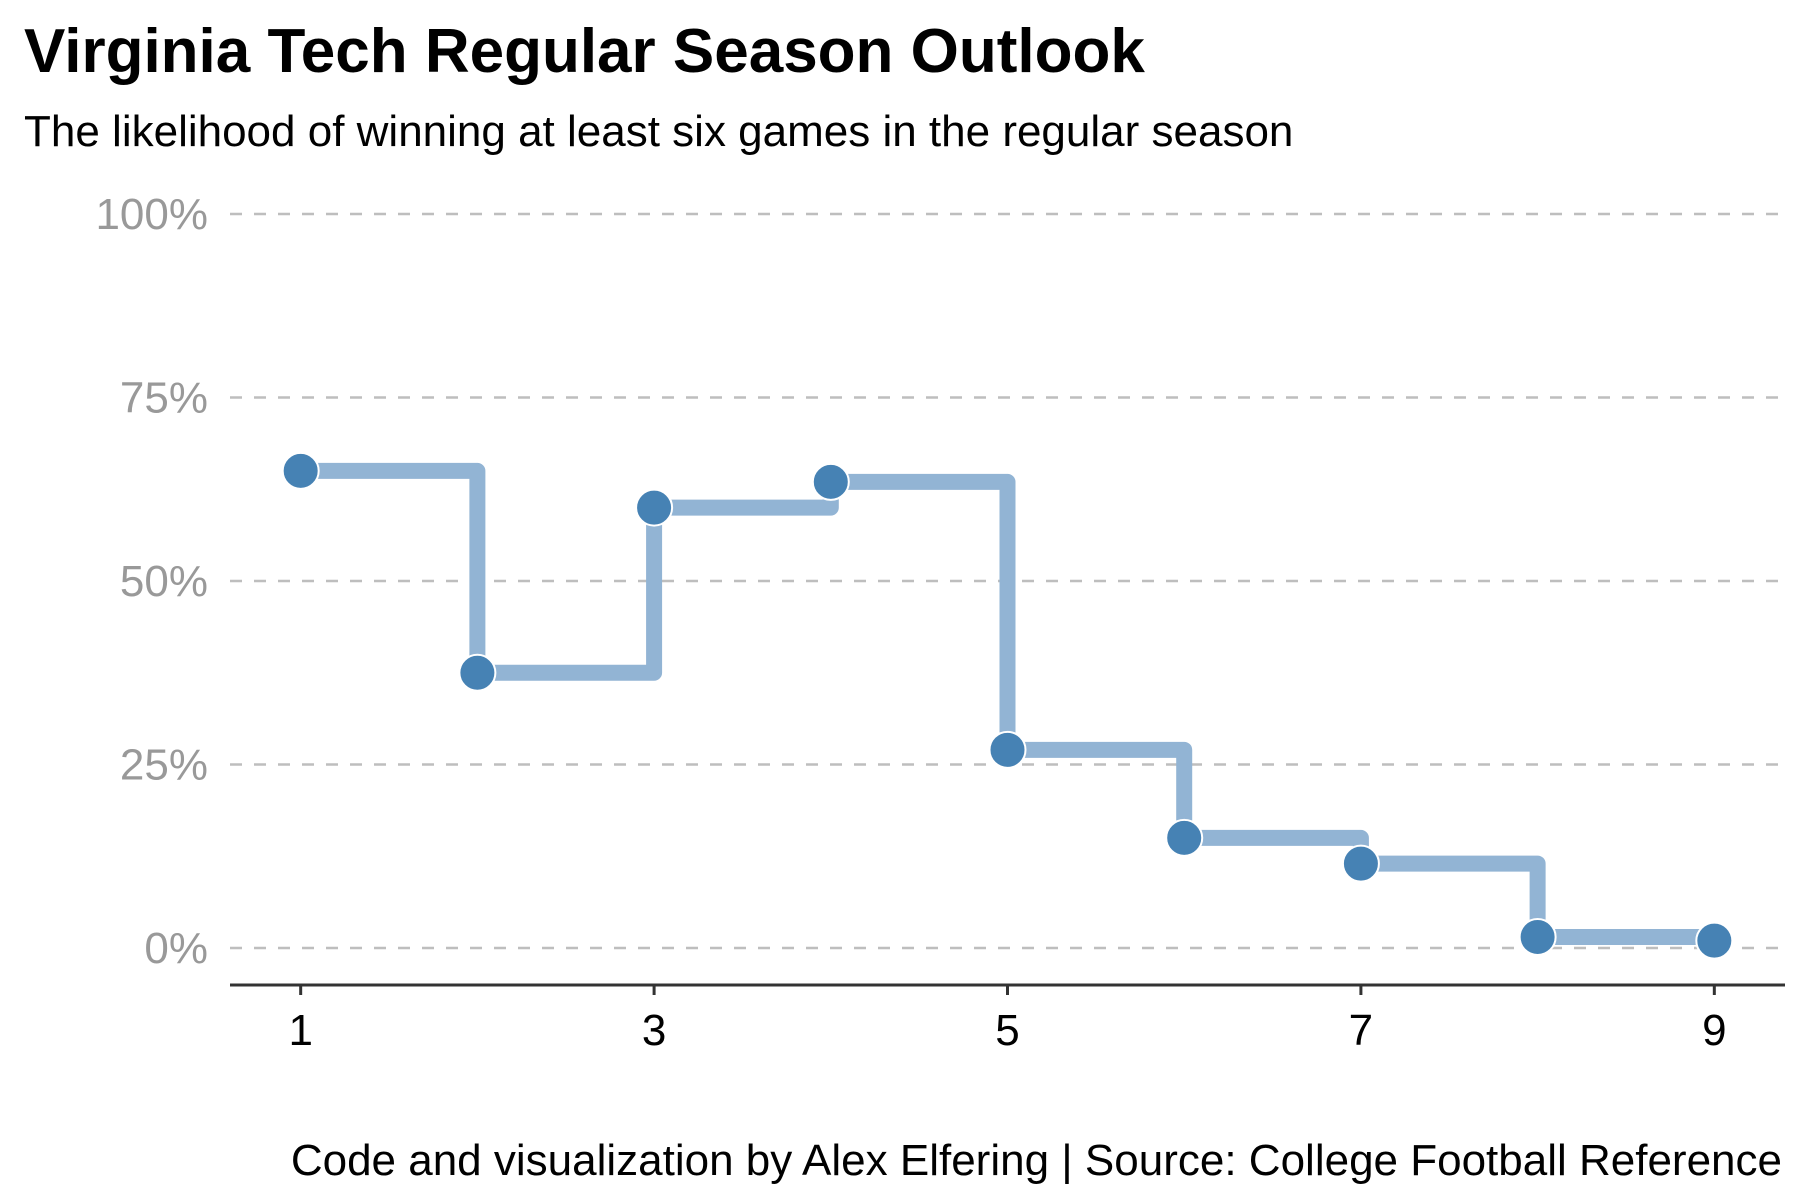 This screenshot has width=1800, height=1200. I want to click on y-tick-label: 100%, so click(151, 214).